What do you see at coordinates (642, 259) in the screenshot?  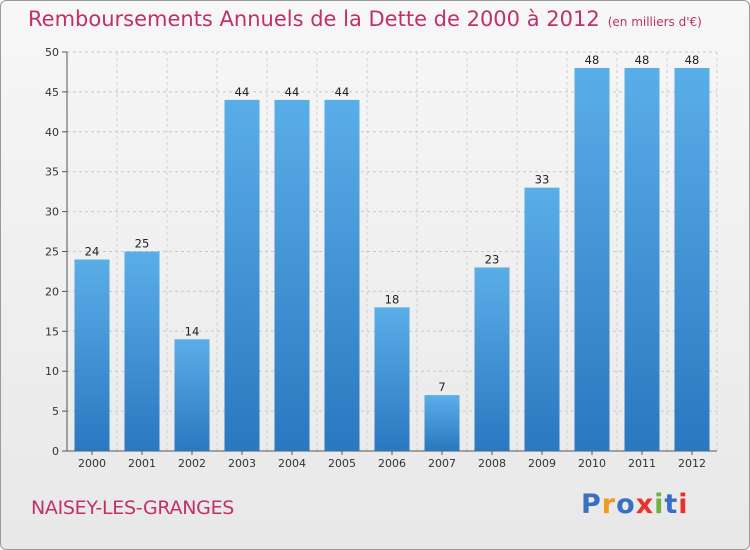 I see `bar-2011` at bounding box center [642, 259].